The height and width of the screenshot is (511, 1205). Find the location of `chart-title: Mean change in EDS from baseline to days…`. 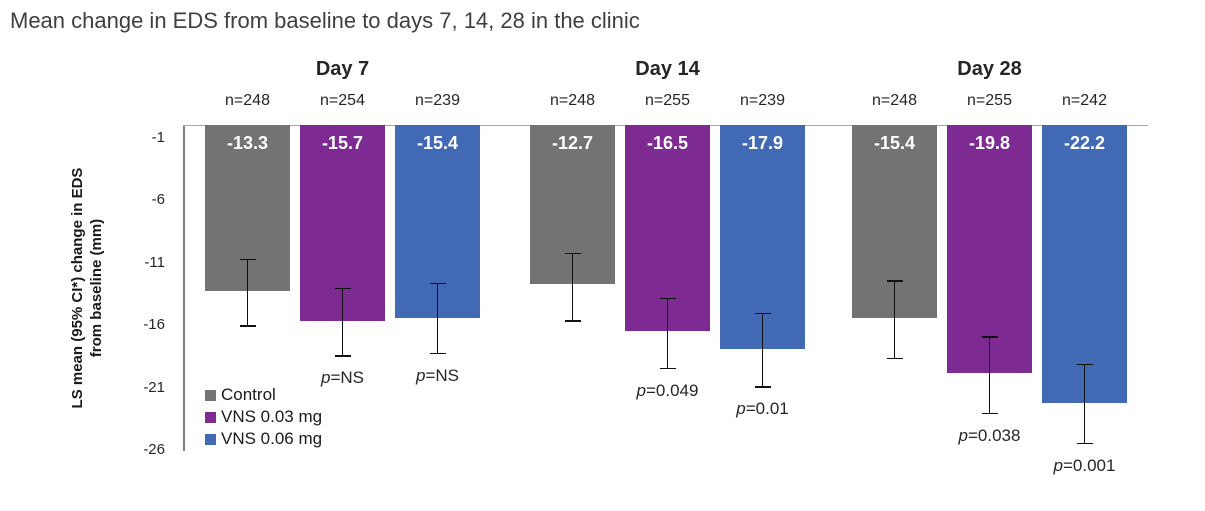

chart-title: Mean change in EDS from baseline to days… is located at coordinates (325, 20).